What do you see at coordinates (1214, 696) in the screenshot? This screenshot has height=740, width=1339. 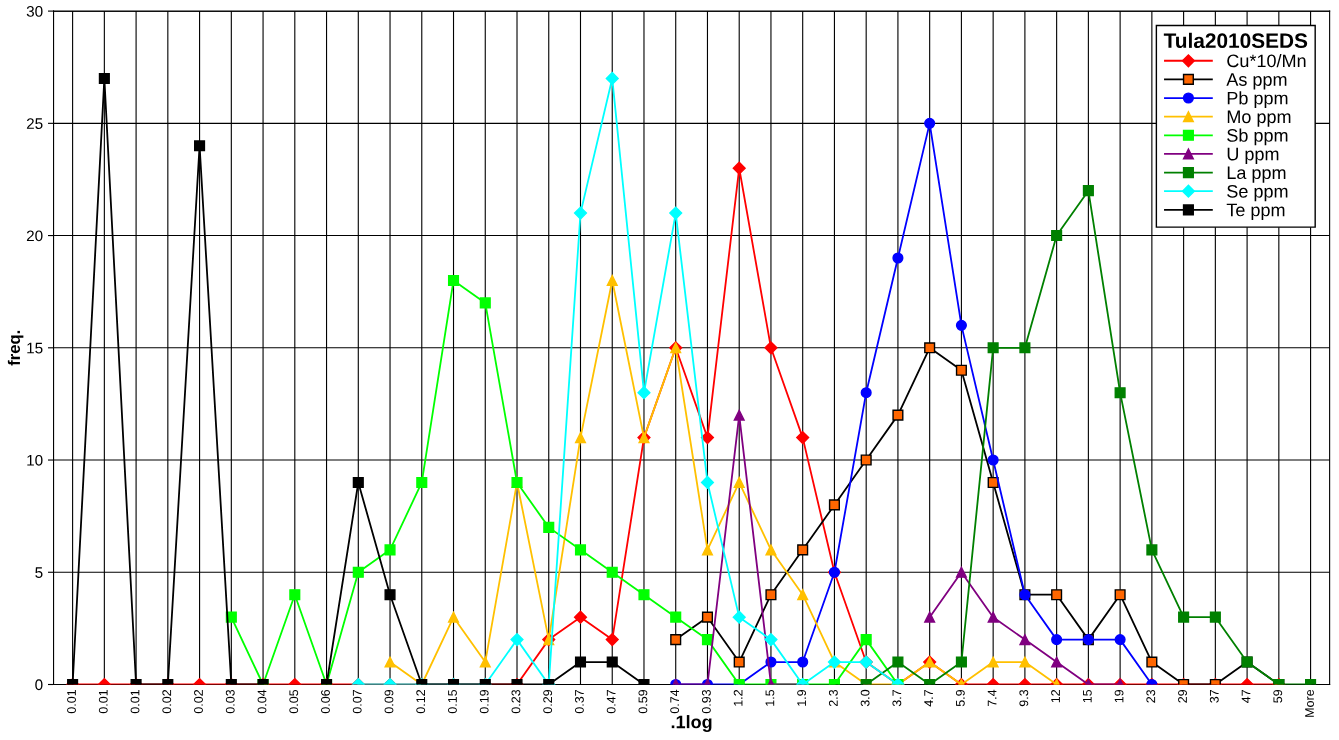 I see `x-tick-label: 37` at bounding box center [1214, 696].